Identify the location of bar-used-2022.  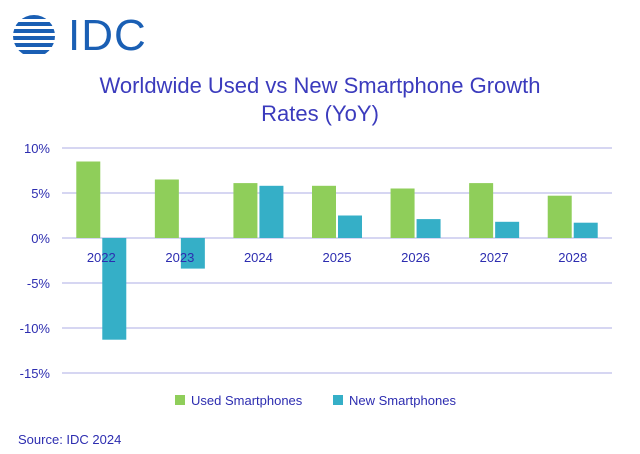
(88, 199).